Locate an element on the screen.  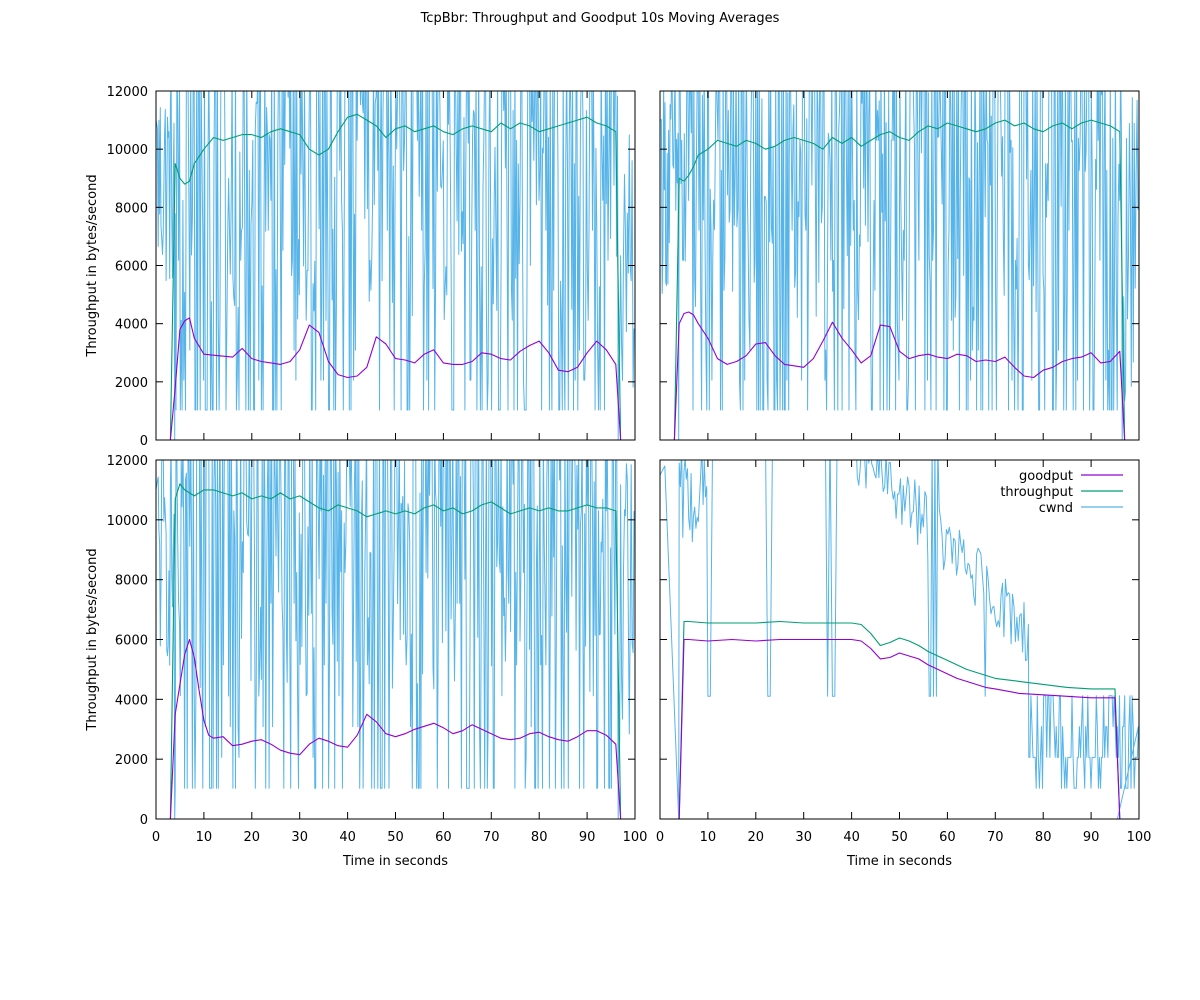
chart-panel-top-right is located at coordinates (899, 265).